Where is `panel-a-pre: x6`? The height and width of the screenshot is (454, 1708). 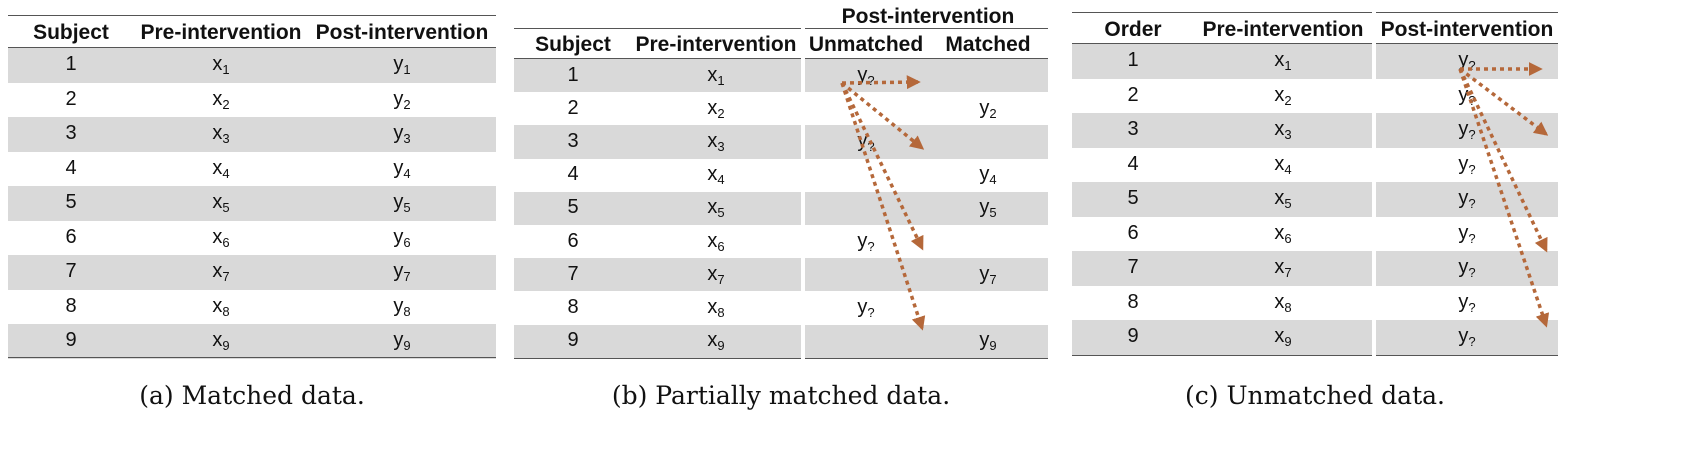 panel-a-pre: x6 is located at coordinates (221, 238).